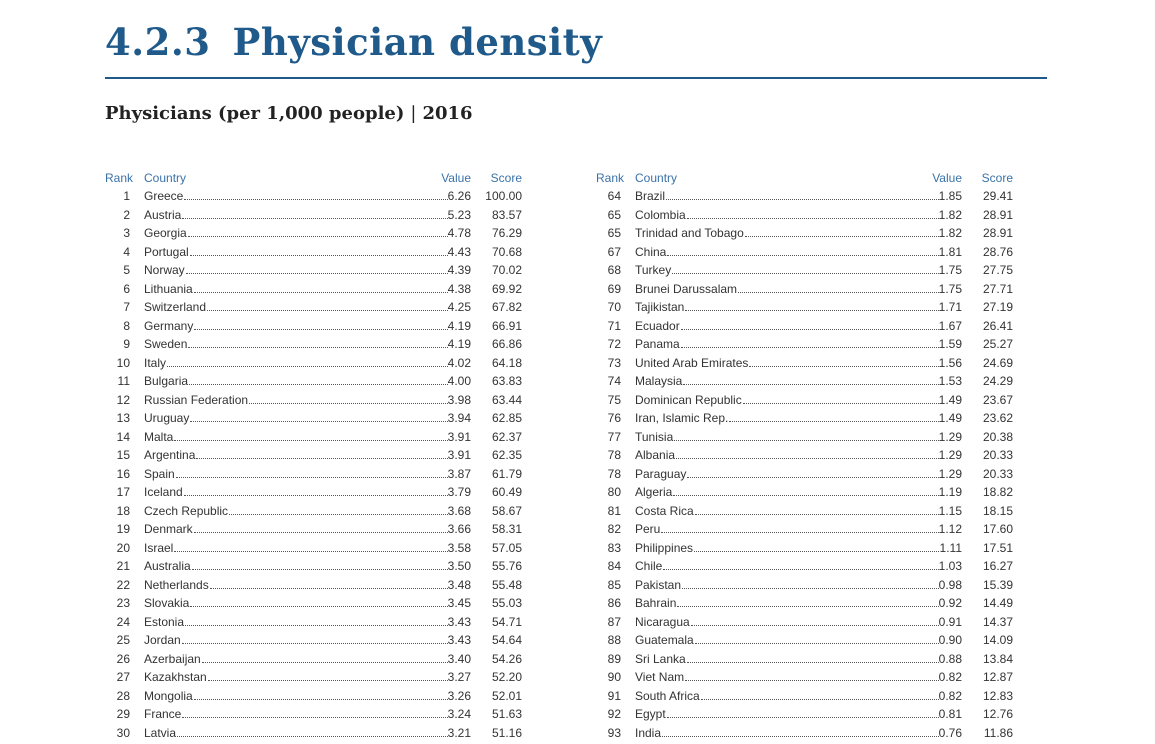  What do you see at coordinates (614, 270) in the screenshot?
I see `rank-cell: 68` at bounding box center [614, 270].